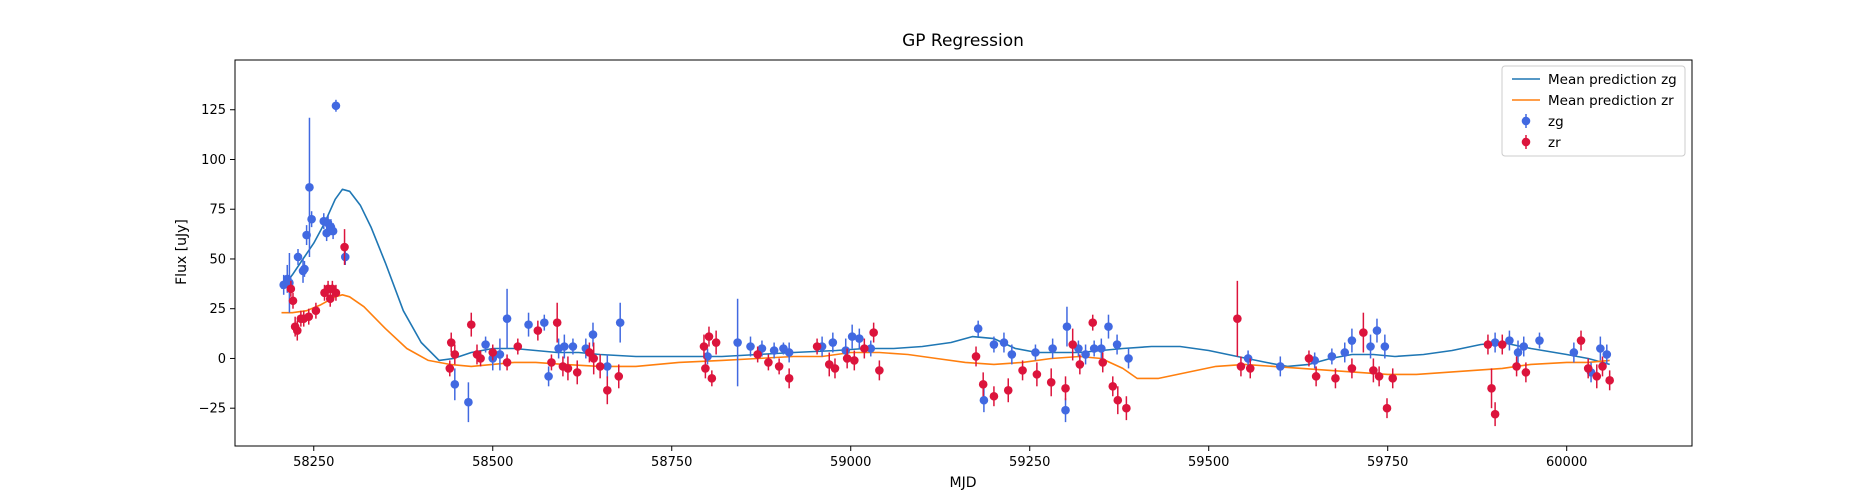  I want to click on y-tick-label: 25, so click(217, 309).